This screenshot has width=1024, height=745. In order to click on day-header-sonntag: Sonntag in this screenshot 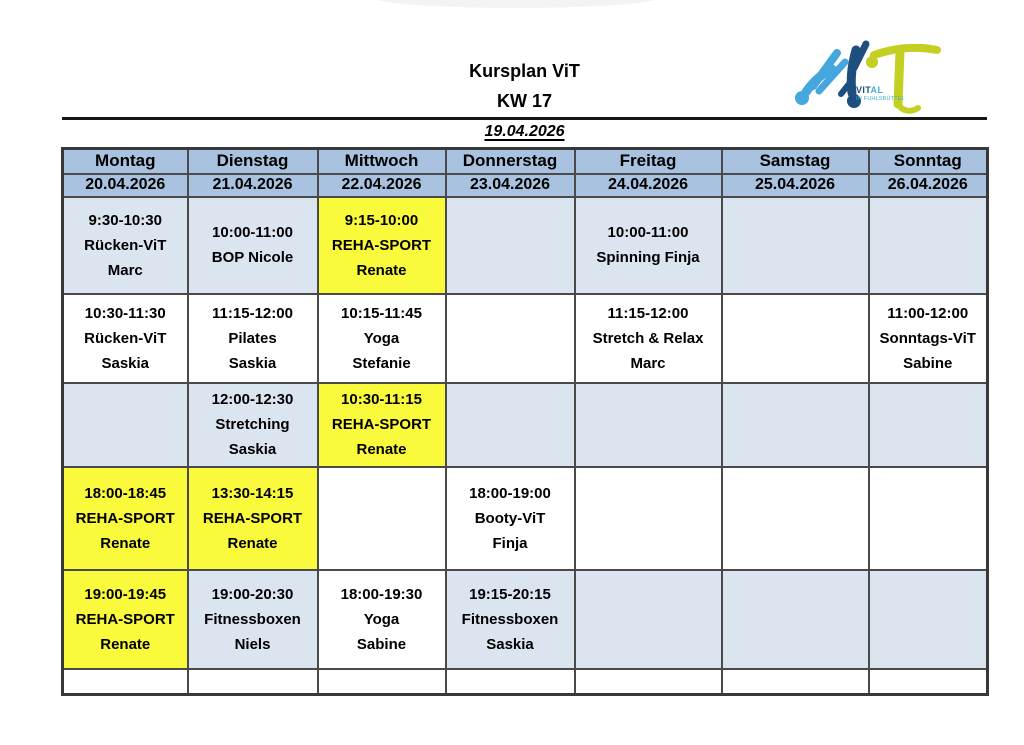, I will do `click(928, 161)`.